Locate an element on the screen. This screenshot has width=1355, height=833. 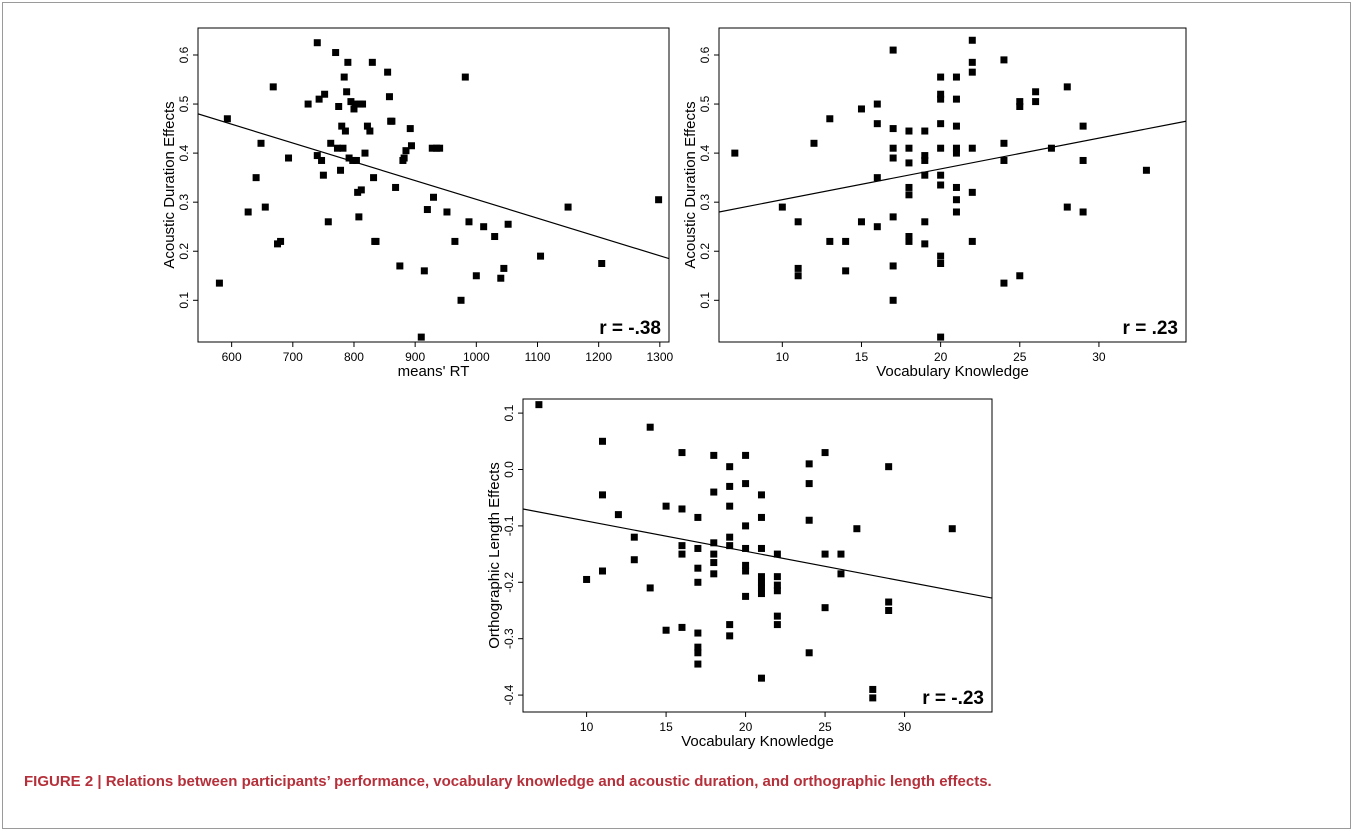
correlation-label: r = .23 is located at coordinates (1150, 328).